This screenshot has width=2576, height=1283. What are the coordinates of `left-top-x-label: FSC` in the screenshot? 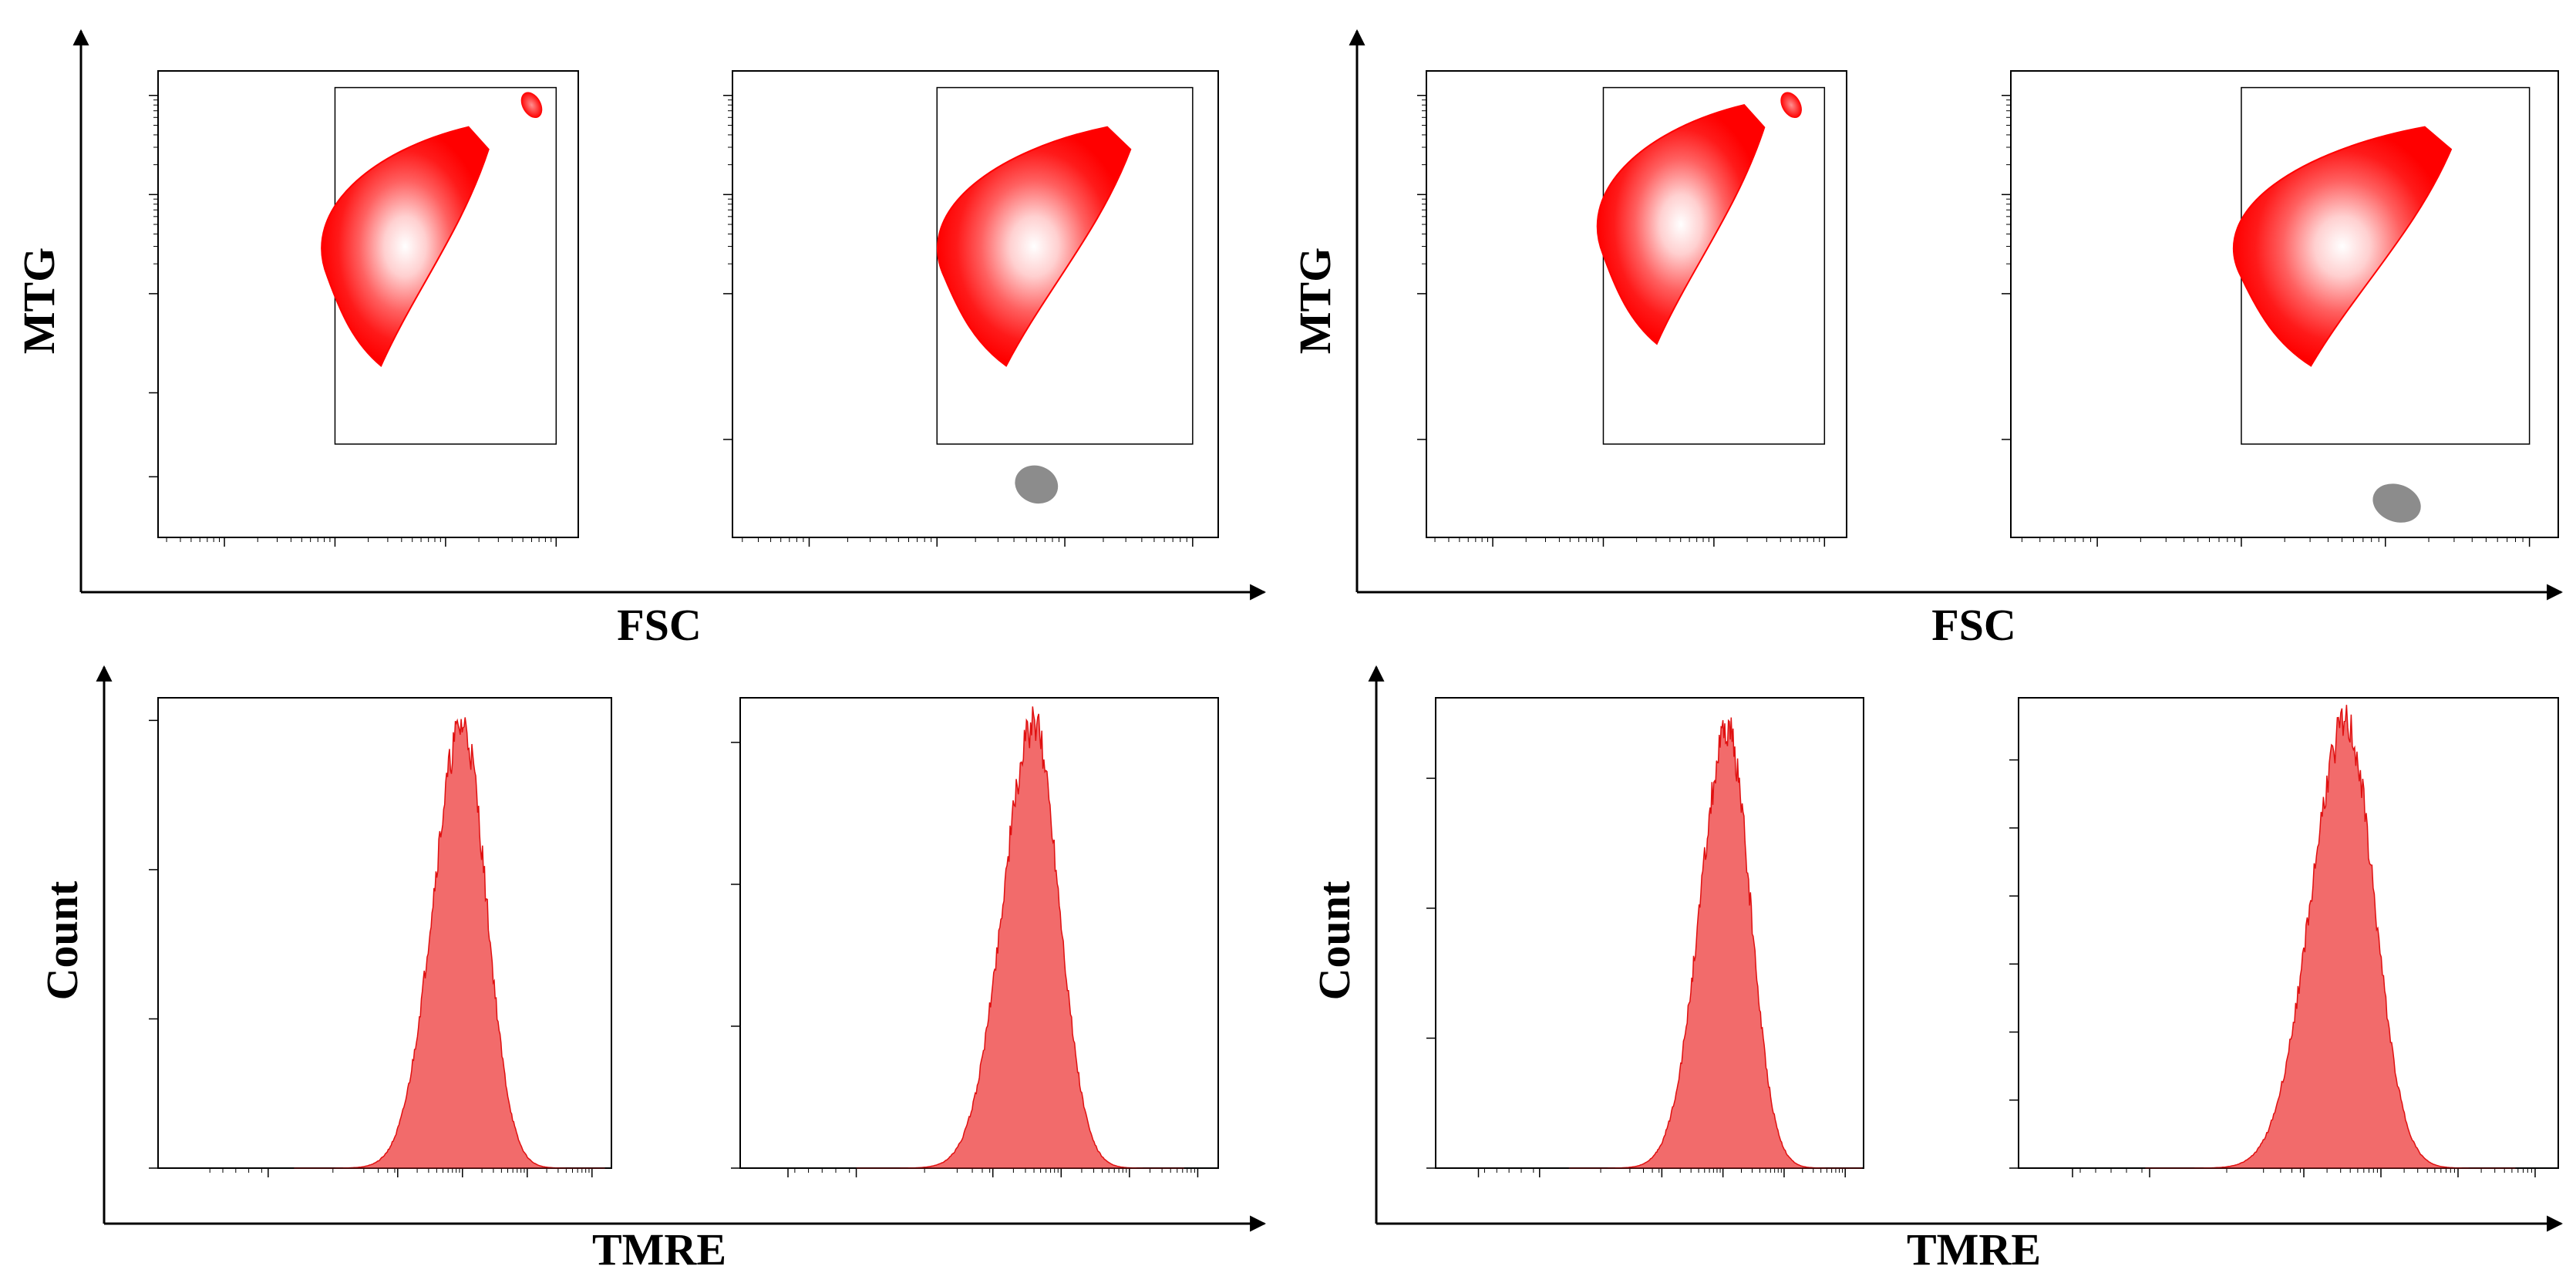 It's located at (660, 625).